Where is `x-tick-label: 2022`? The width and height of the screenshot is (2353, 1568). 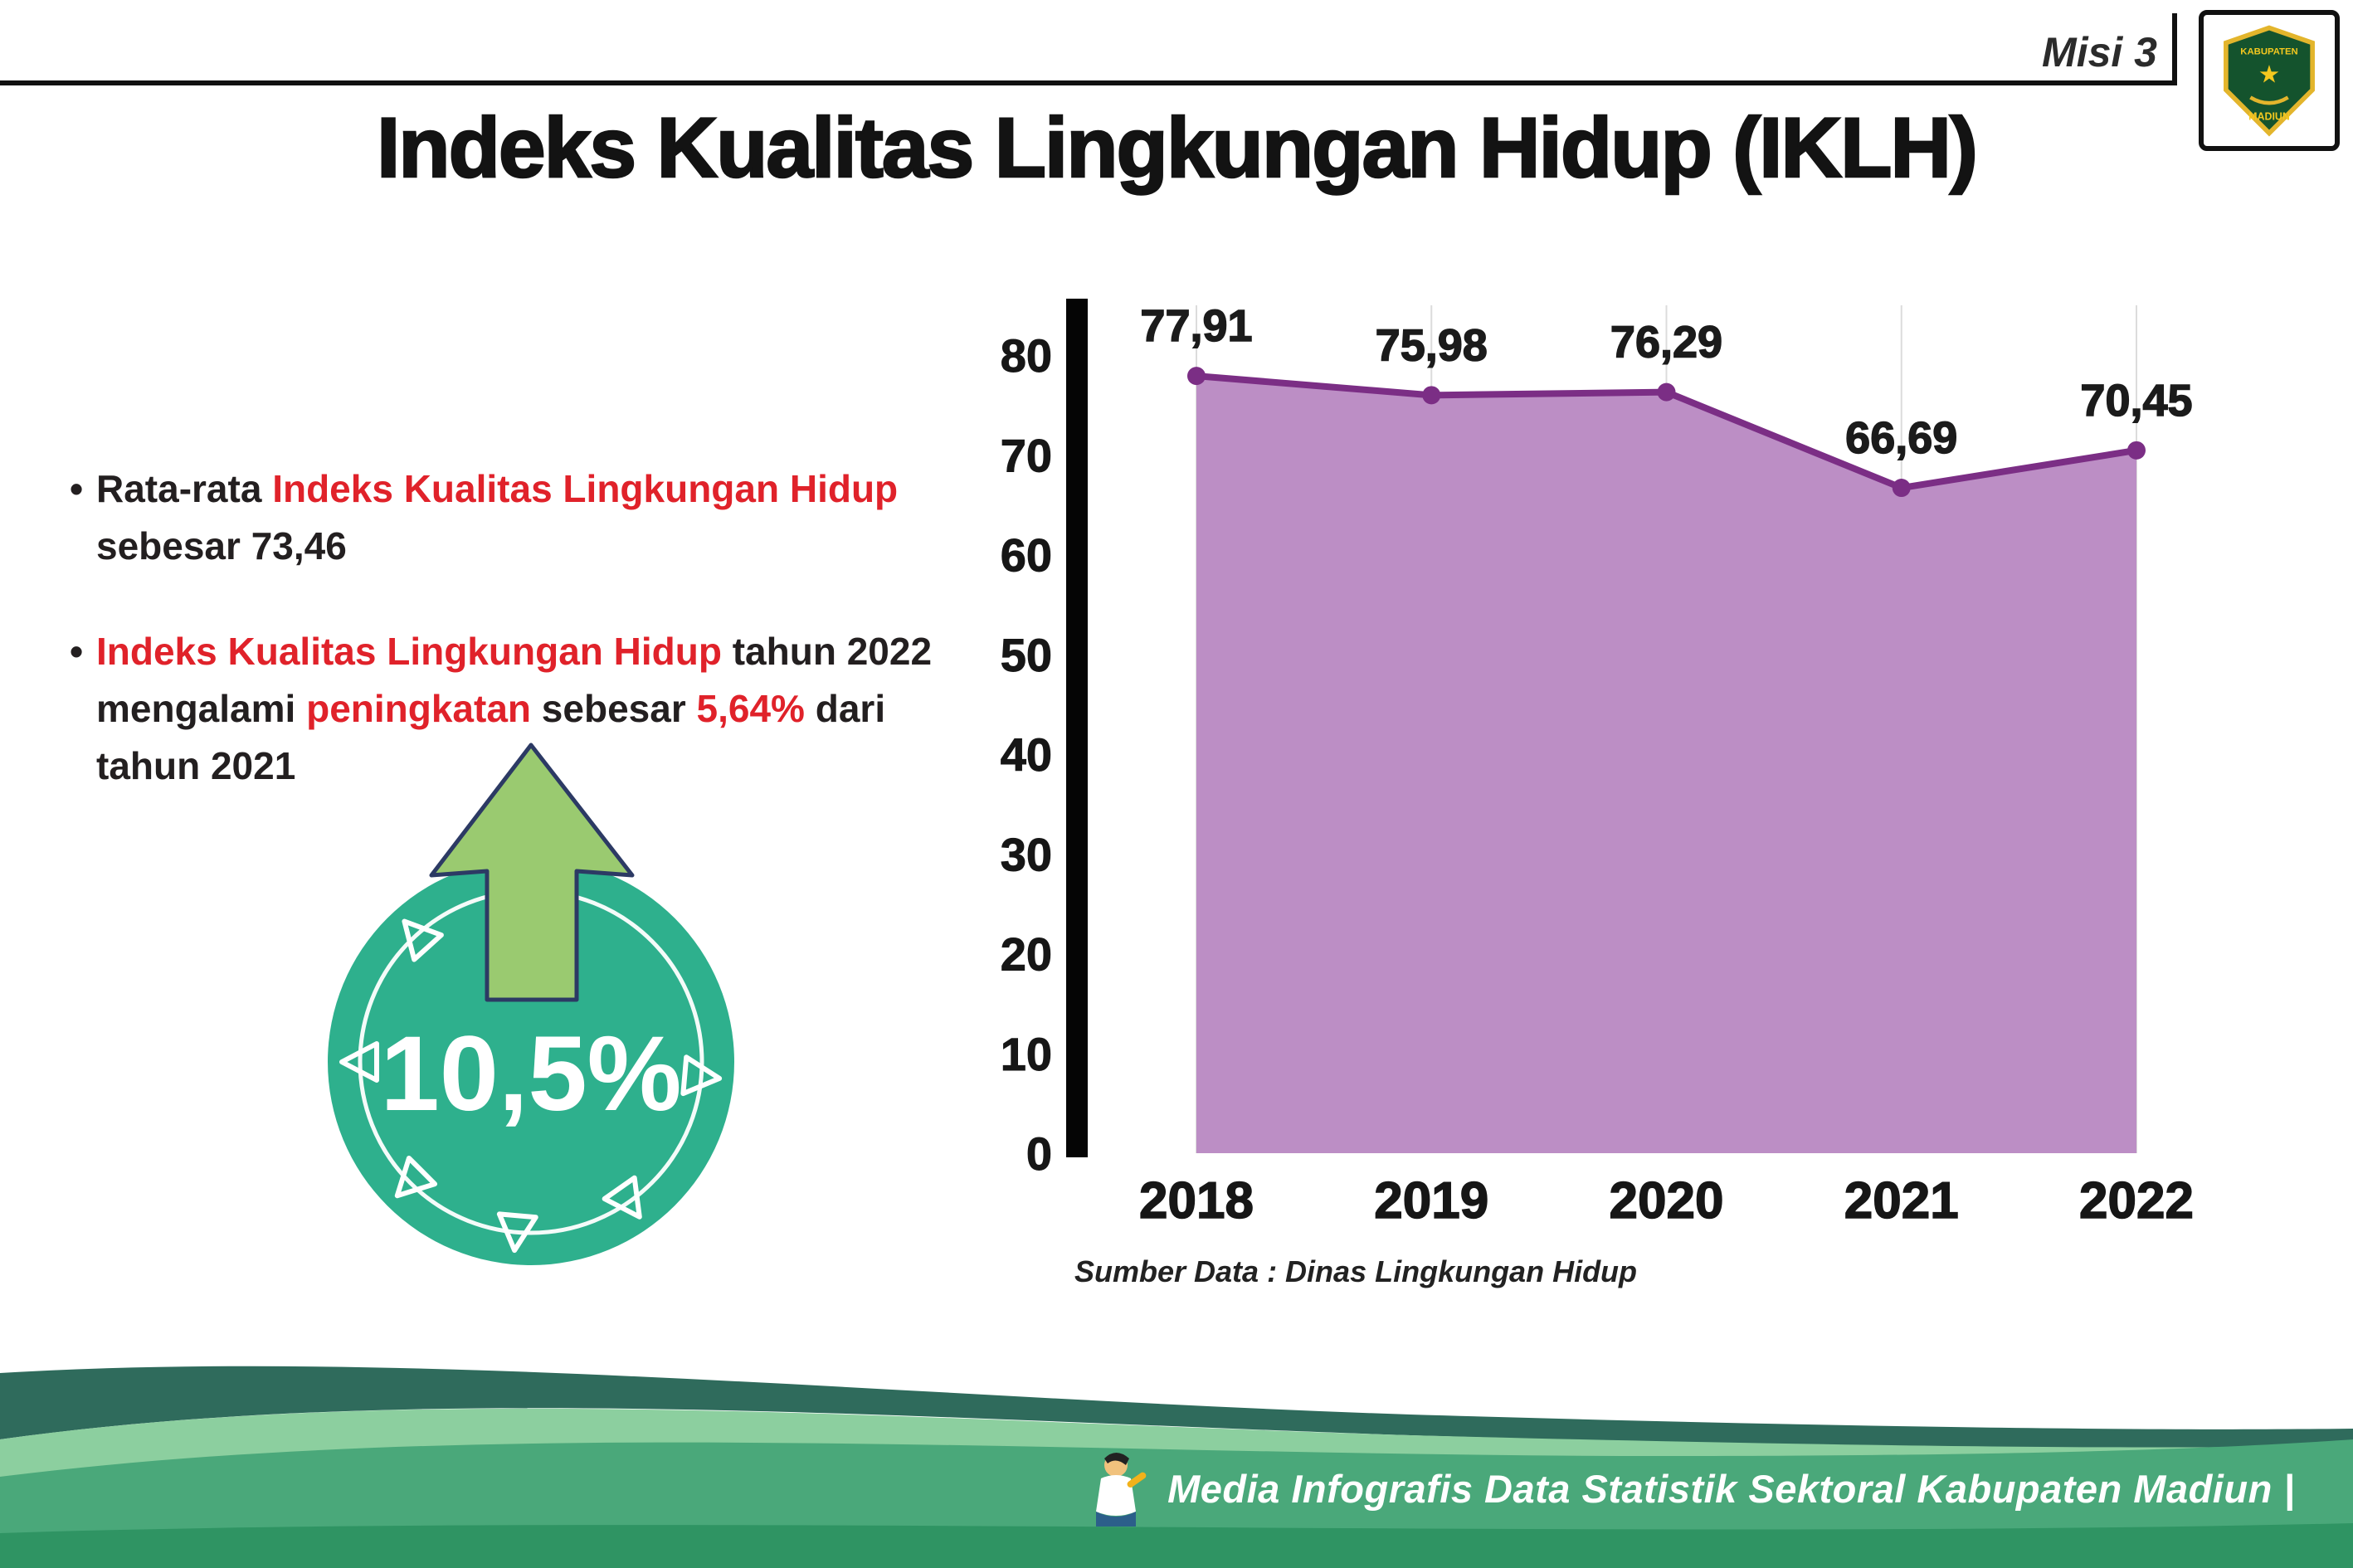 x-tick-label: 2022 is located at coordinates (2136, 1201).